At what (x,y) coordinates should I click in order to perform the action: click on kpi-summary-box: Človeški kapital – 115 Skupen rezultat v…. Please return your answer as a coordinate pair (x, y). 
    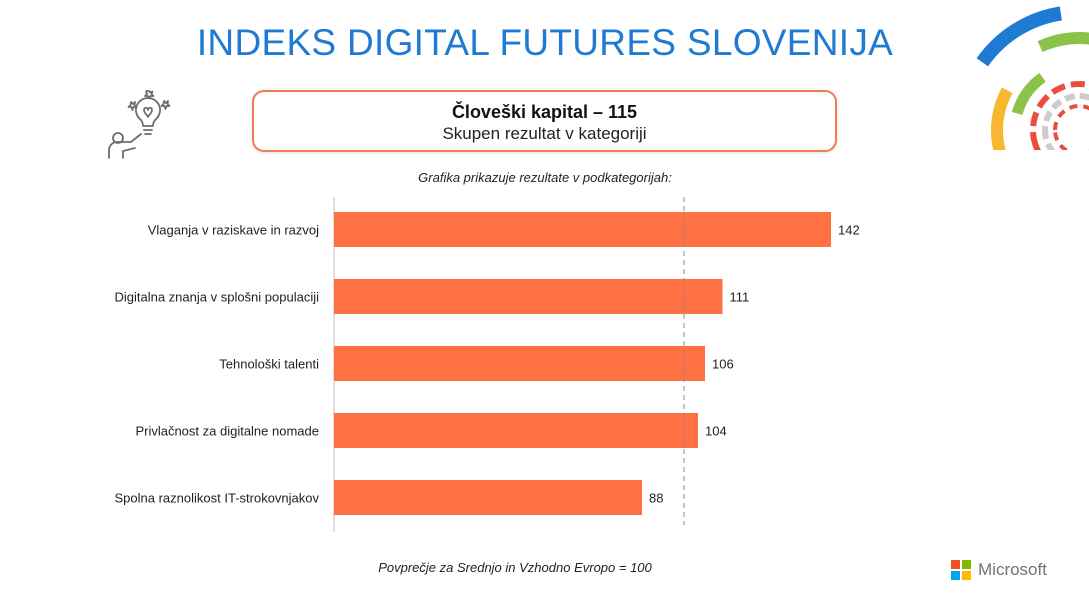
    Looking at the image, I should click on (544, 121).